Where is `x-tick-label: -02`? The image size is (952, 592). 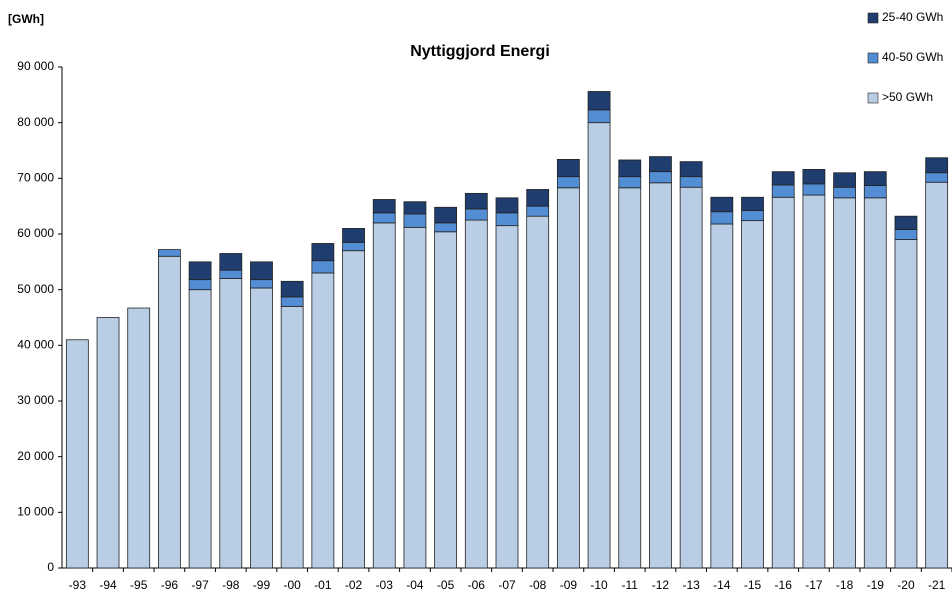
x-tick-label: -02 is located at coordinates (354, 585).